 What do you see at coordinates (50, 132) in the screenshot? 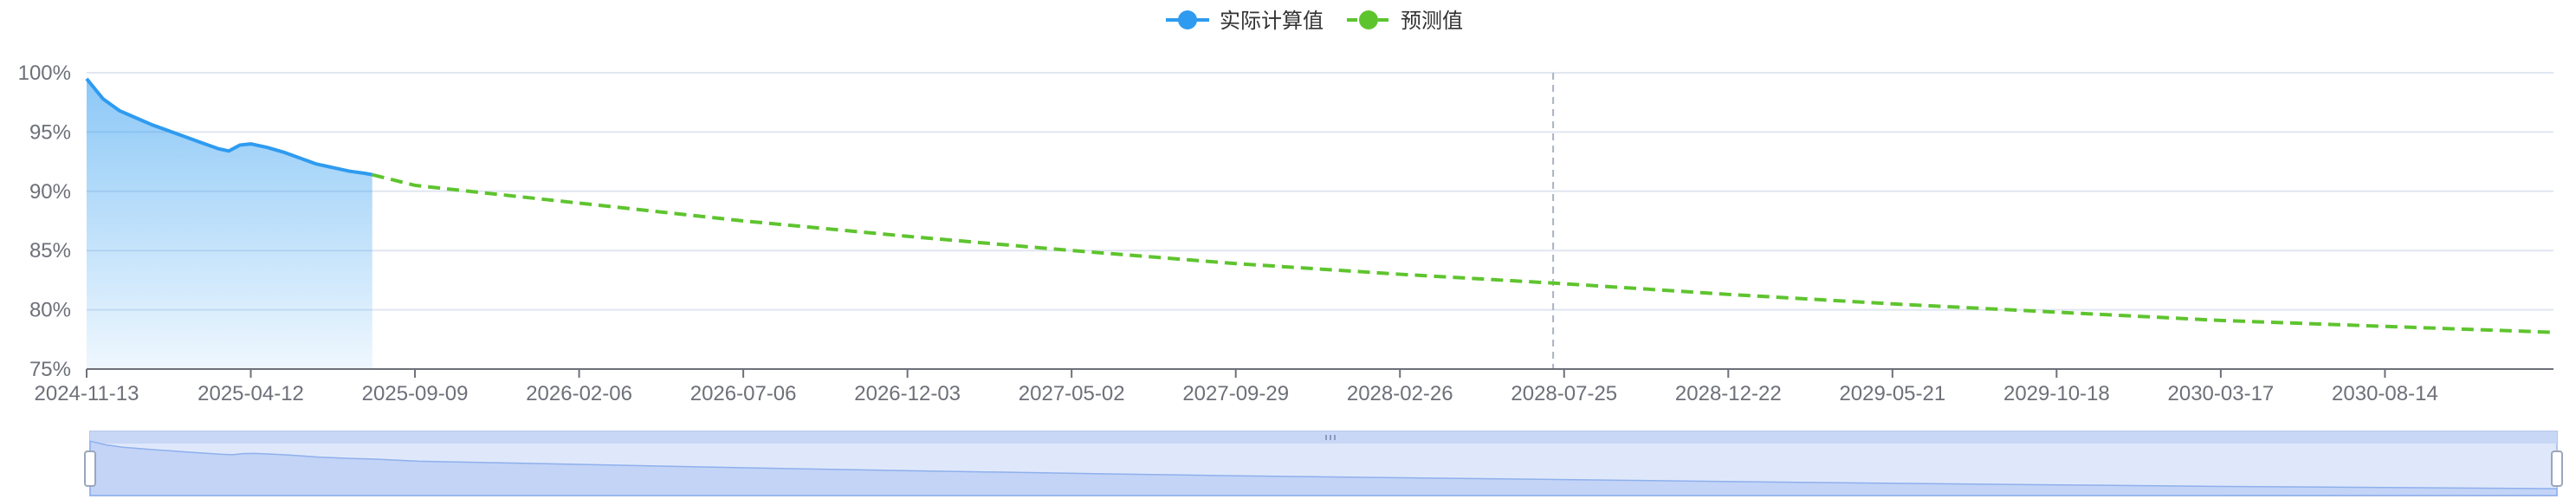
I see `y-tick-label: 95%` at bounding box center [50, 132].